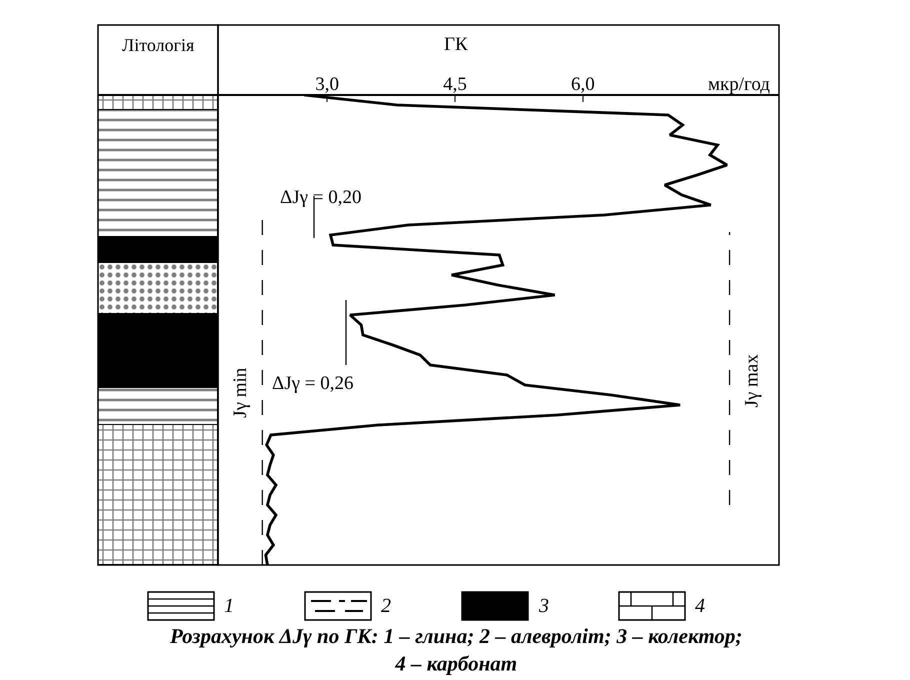  Describe the element at coordinates (158, 45) in the screenshot. I see `chart-title: Літологія` at that location.